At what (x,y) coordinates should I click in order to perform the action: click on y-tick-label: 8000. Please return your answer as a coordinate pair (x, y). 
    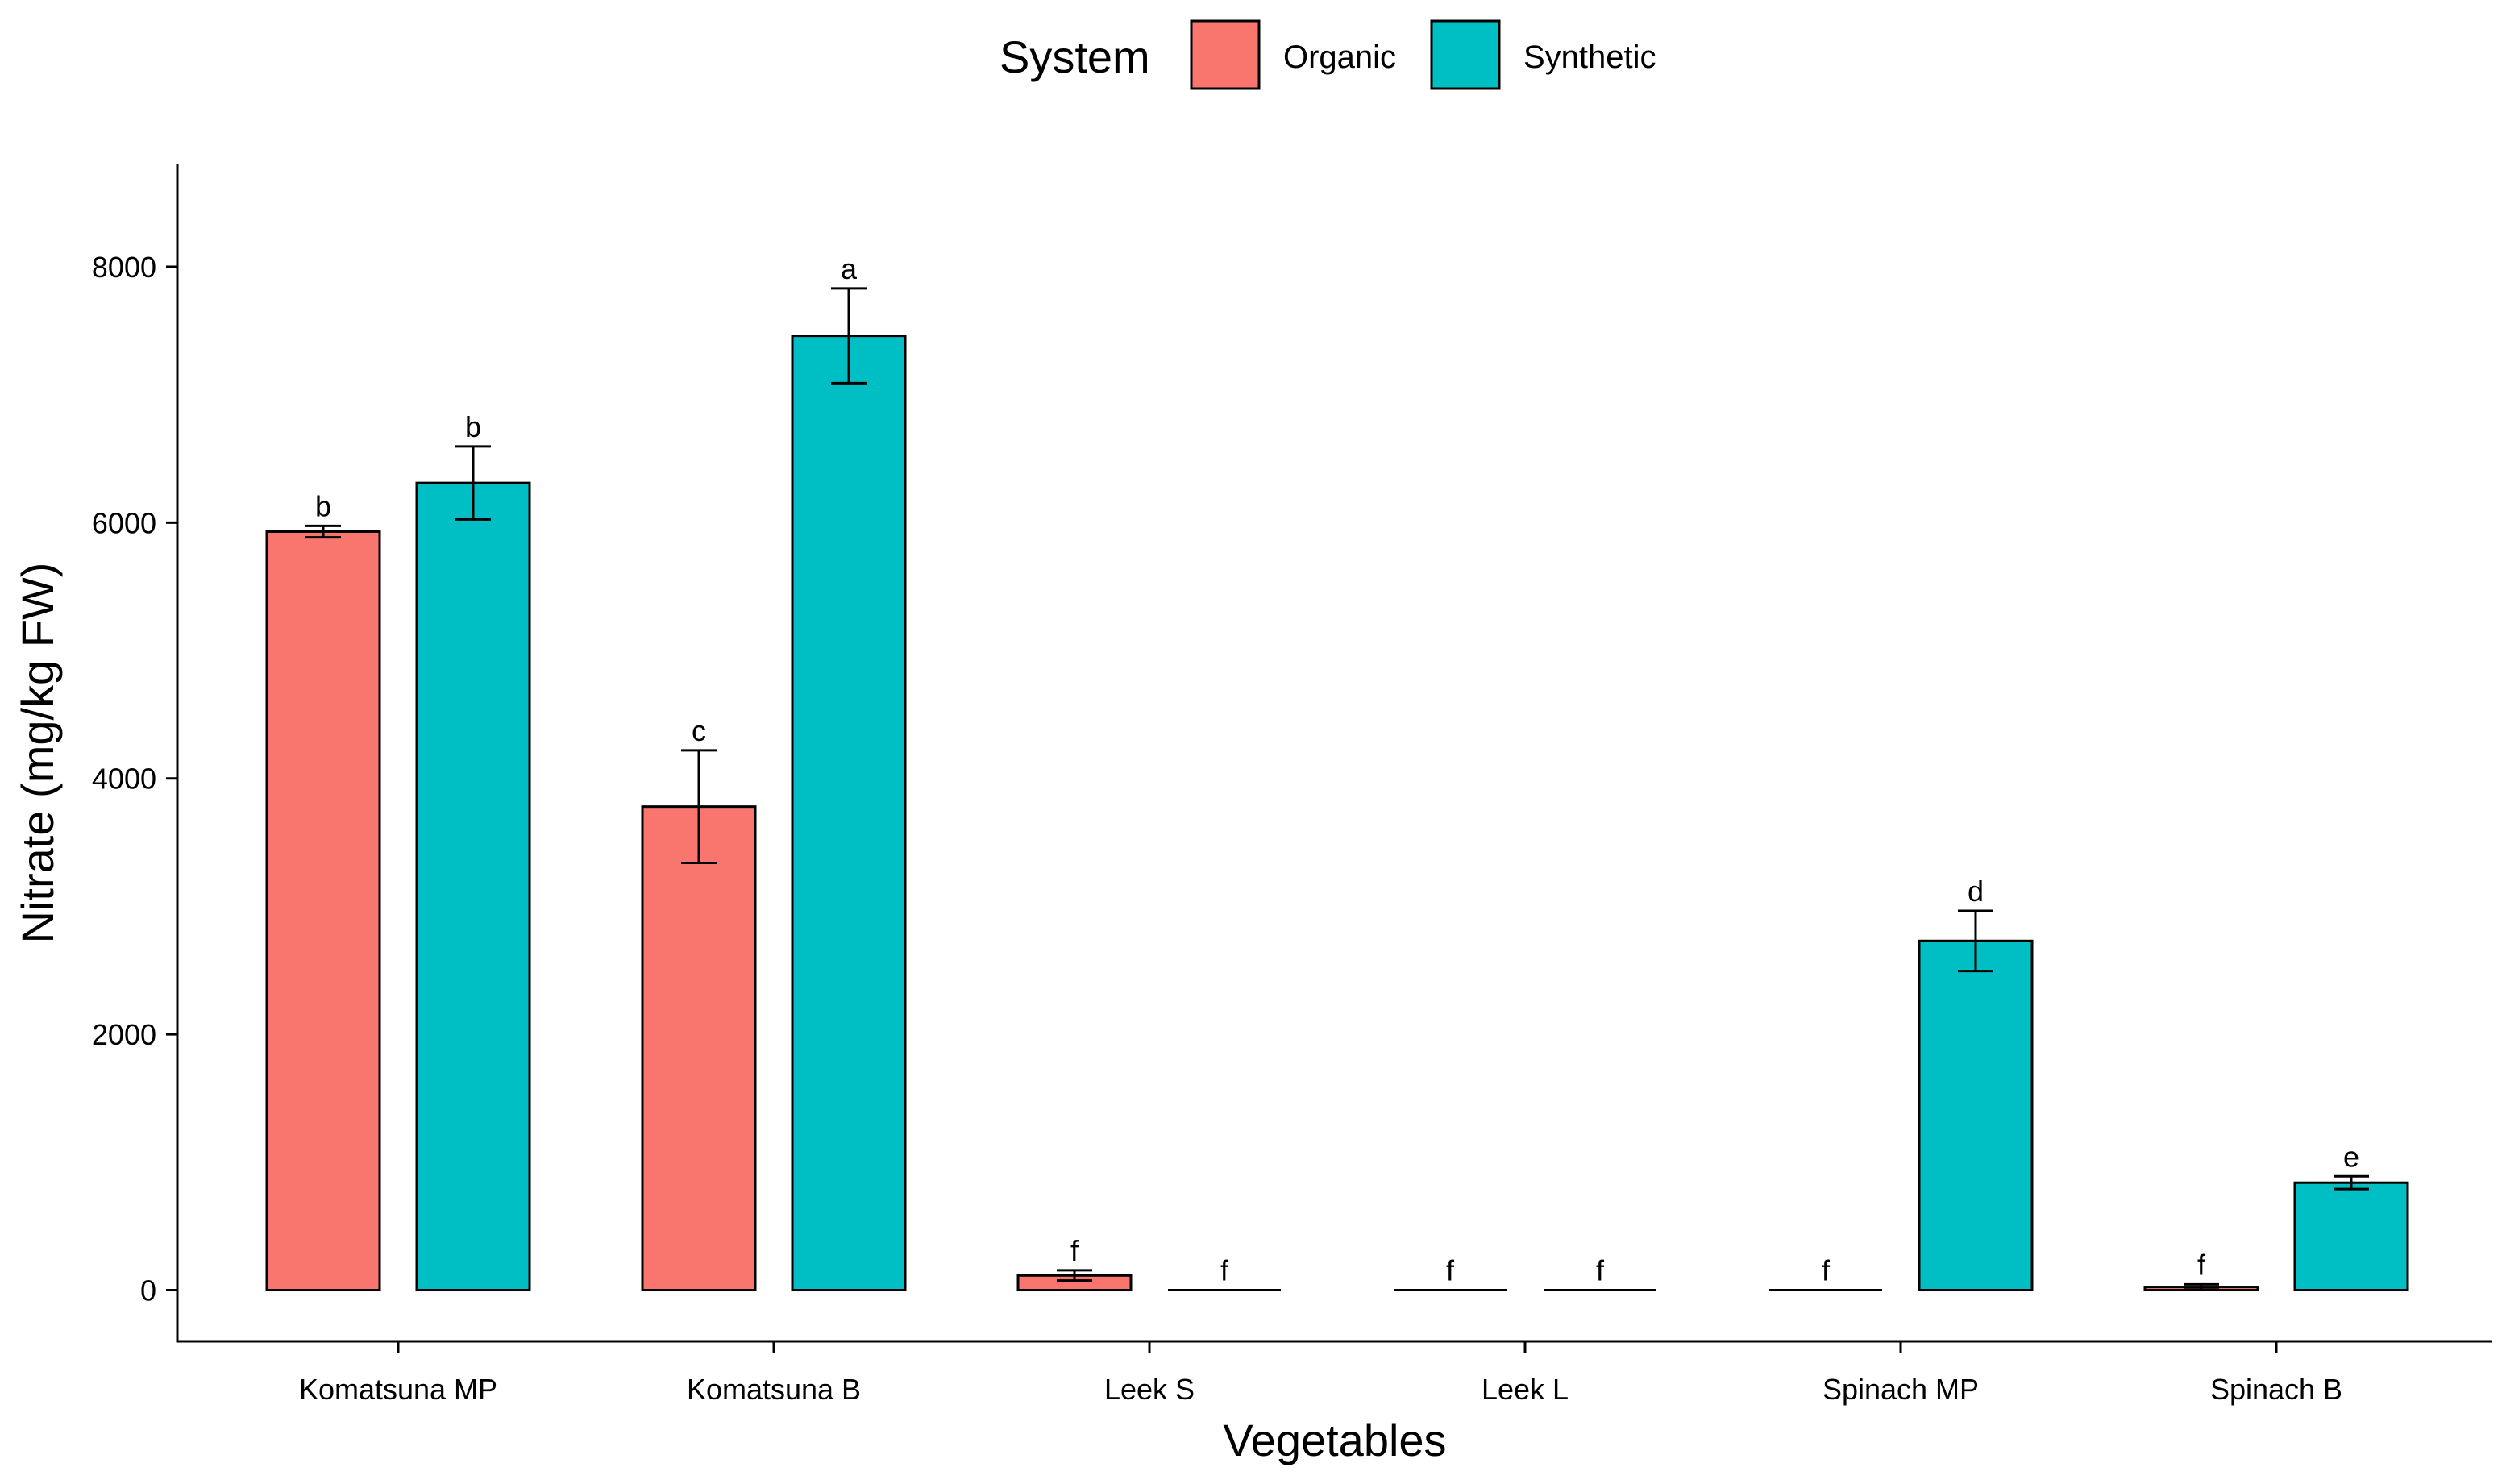
    Looking at the image, I should click on (124, 267).